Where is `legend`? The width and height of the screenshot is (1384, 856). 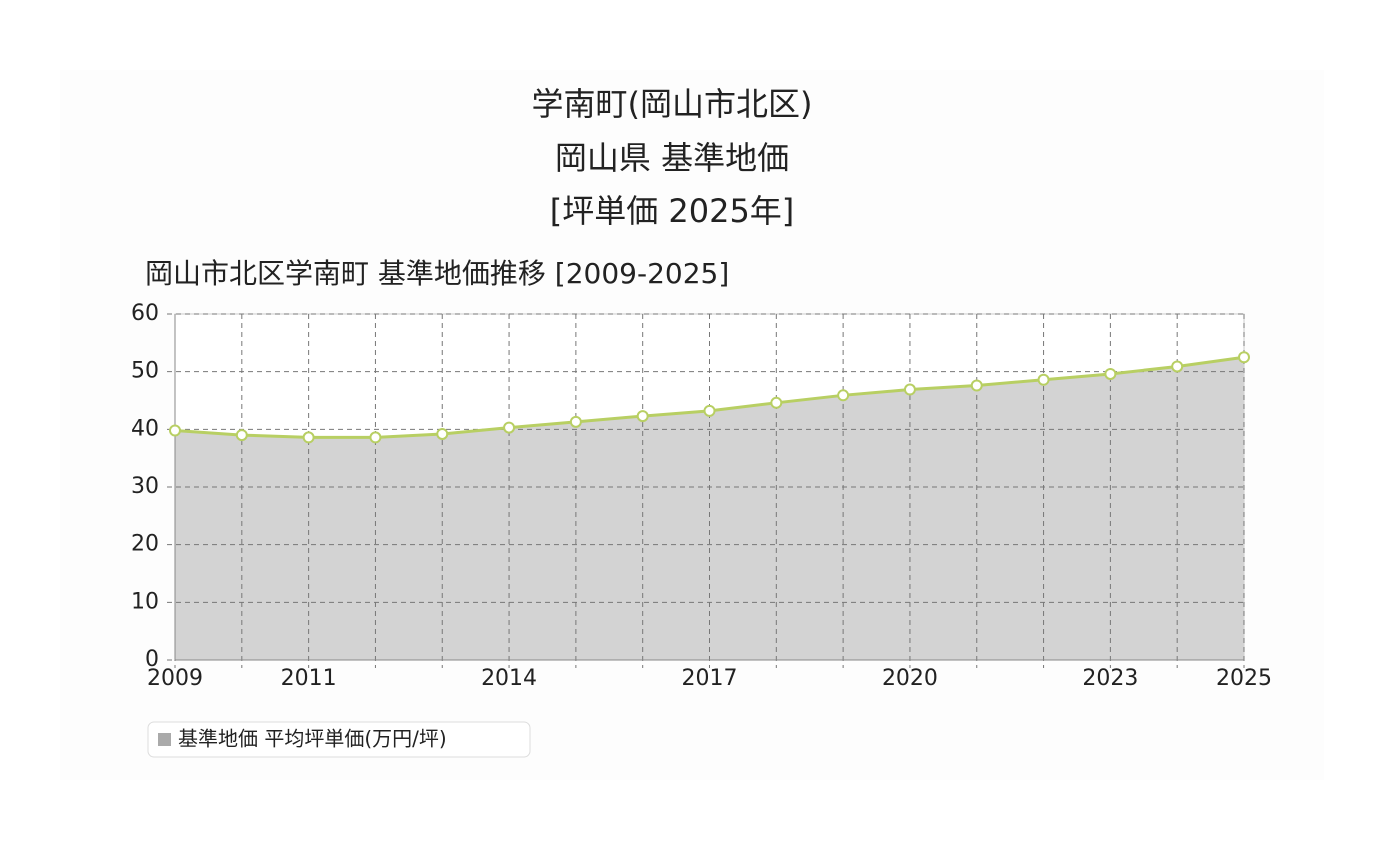 legend is located at coordinates (339, 739).